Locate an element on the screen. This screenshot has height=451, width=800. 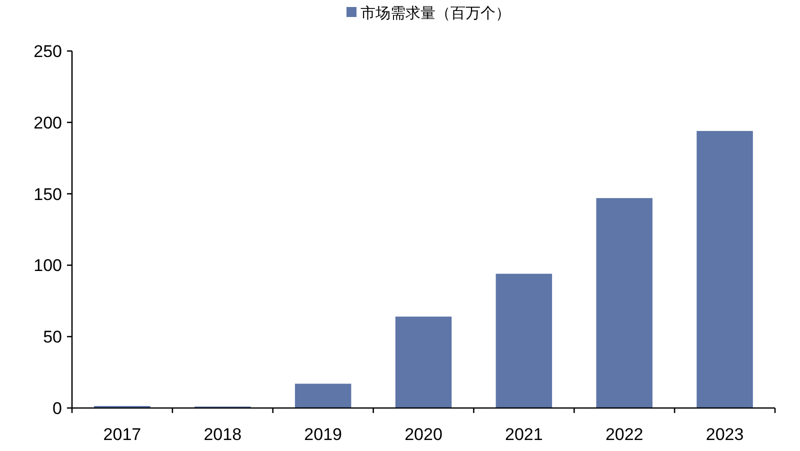
y-tick-label: 150 is located at coordinates (48, 194).